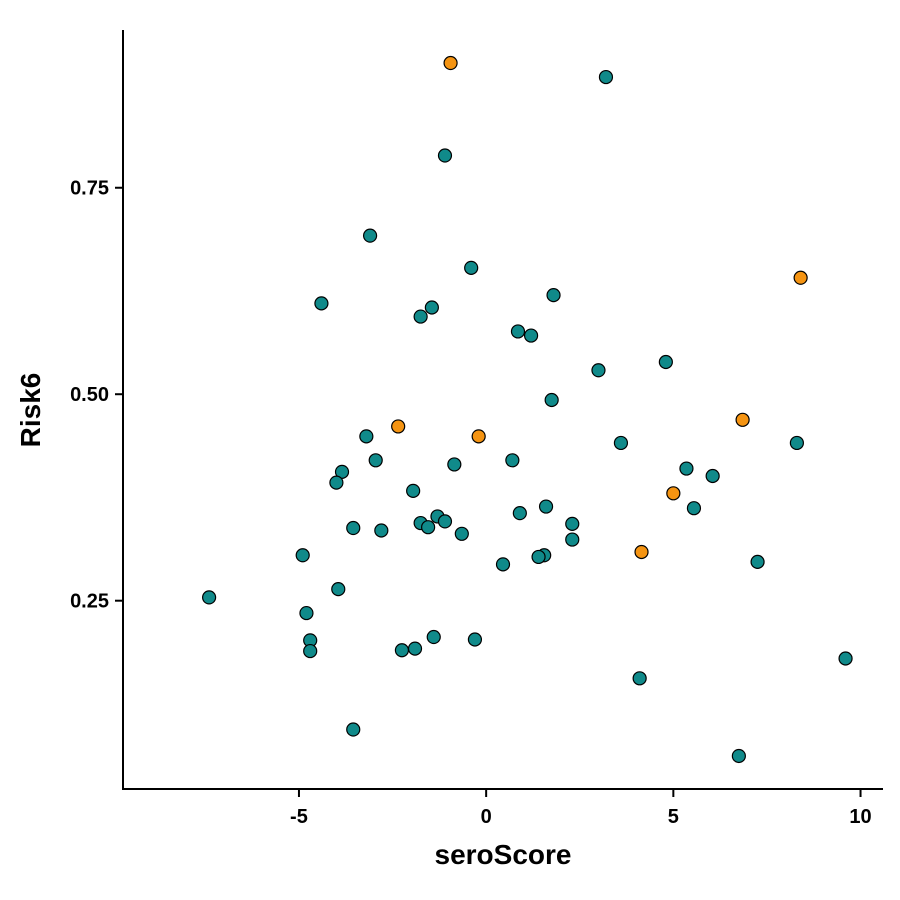 This screenshot has height=900, width=900. I want to click on x-tick-label: 5, so click(673, 817).